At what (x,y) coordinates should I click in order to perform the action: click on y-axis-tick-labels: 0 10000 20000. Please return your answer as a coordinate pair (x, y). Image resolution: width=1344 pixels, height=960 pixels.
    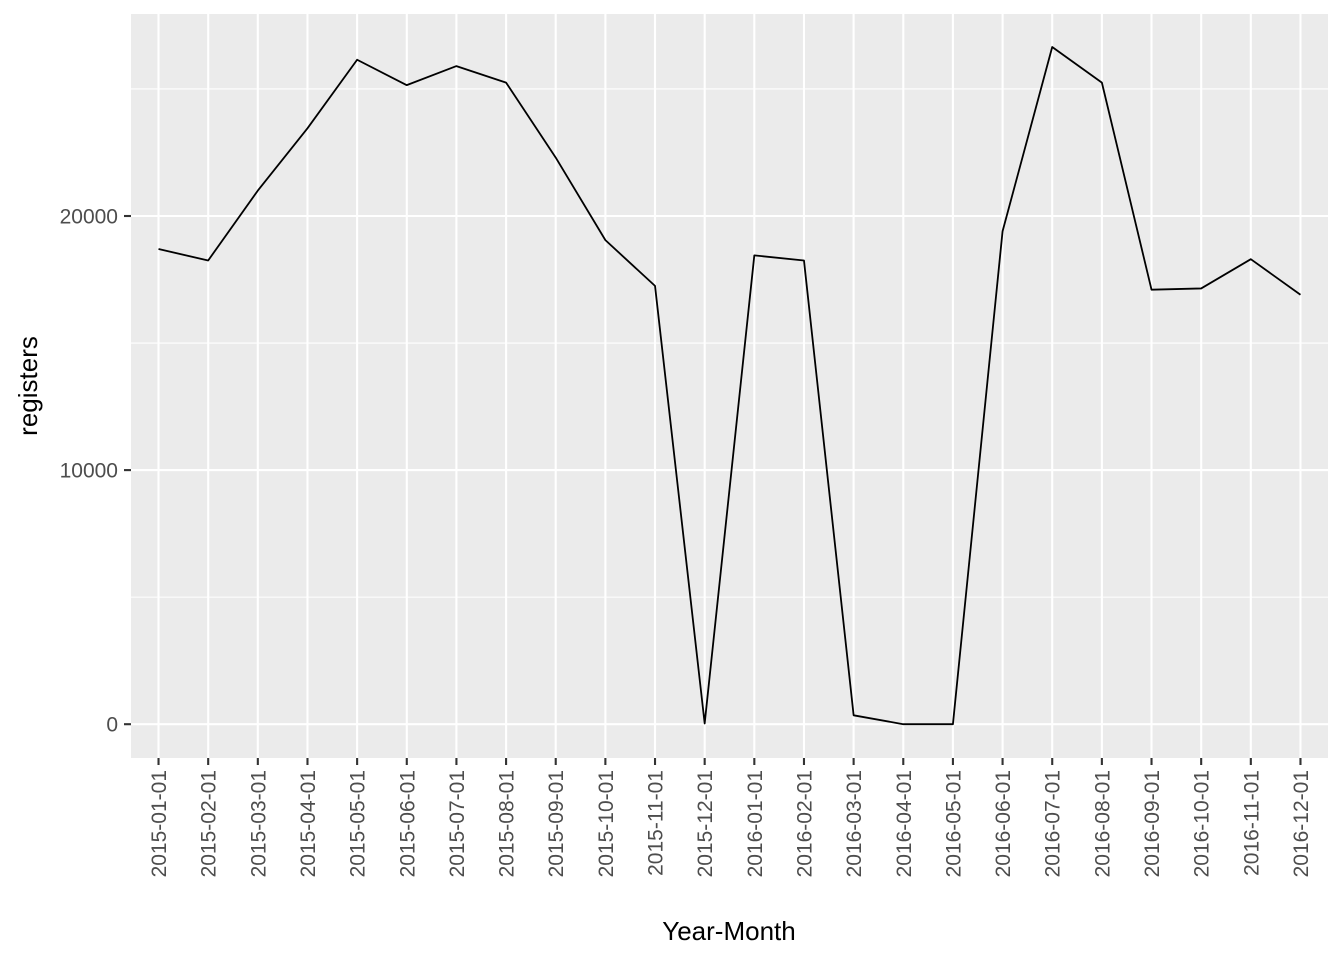
    Looking at the image, I should click on (89, 471).